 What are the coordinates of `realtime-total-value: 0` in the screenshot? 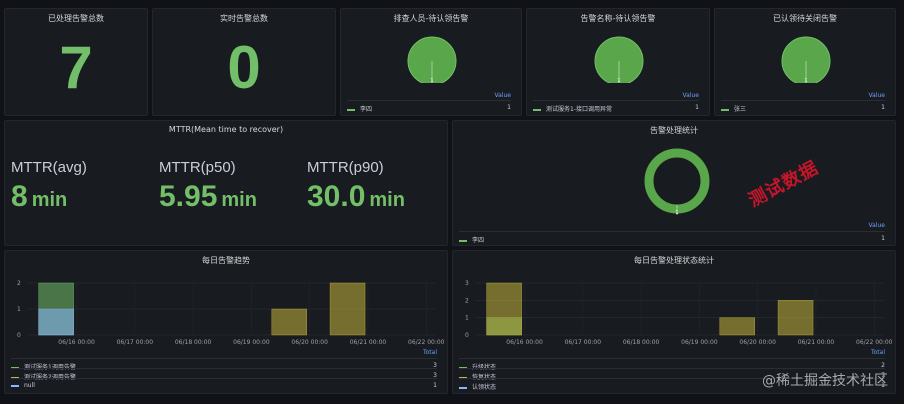 It's located at (244, 67).